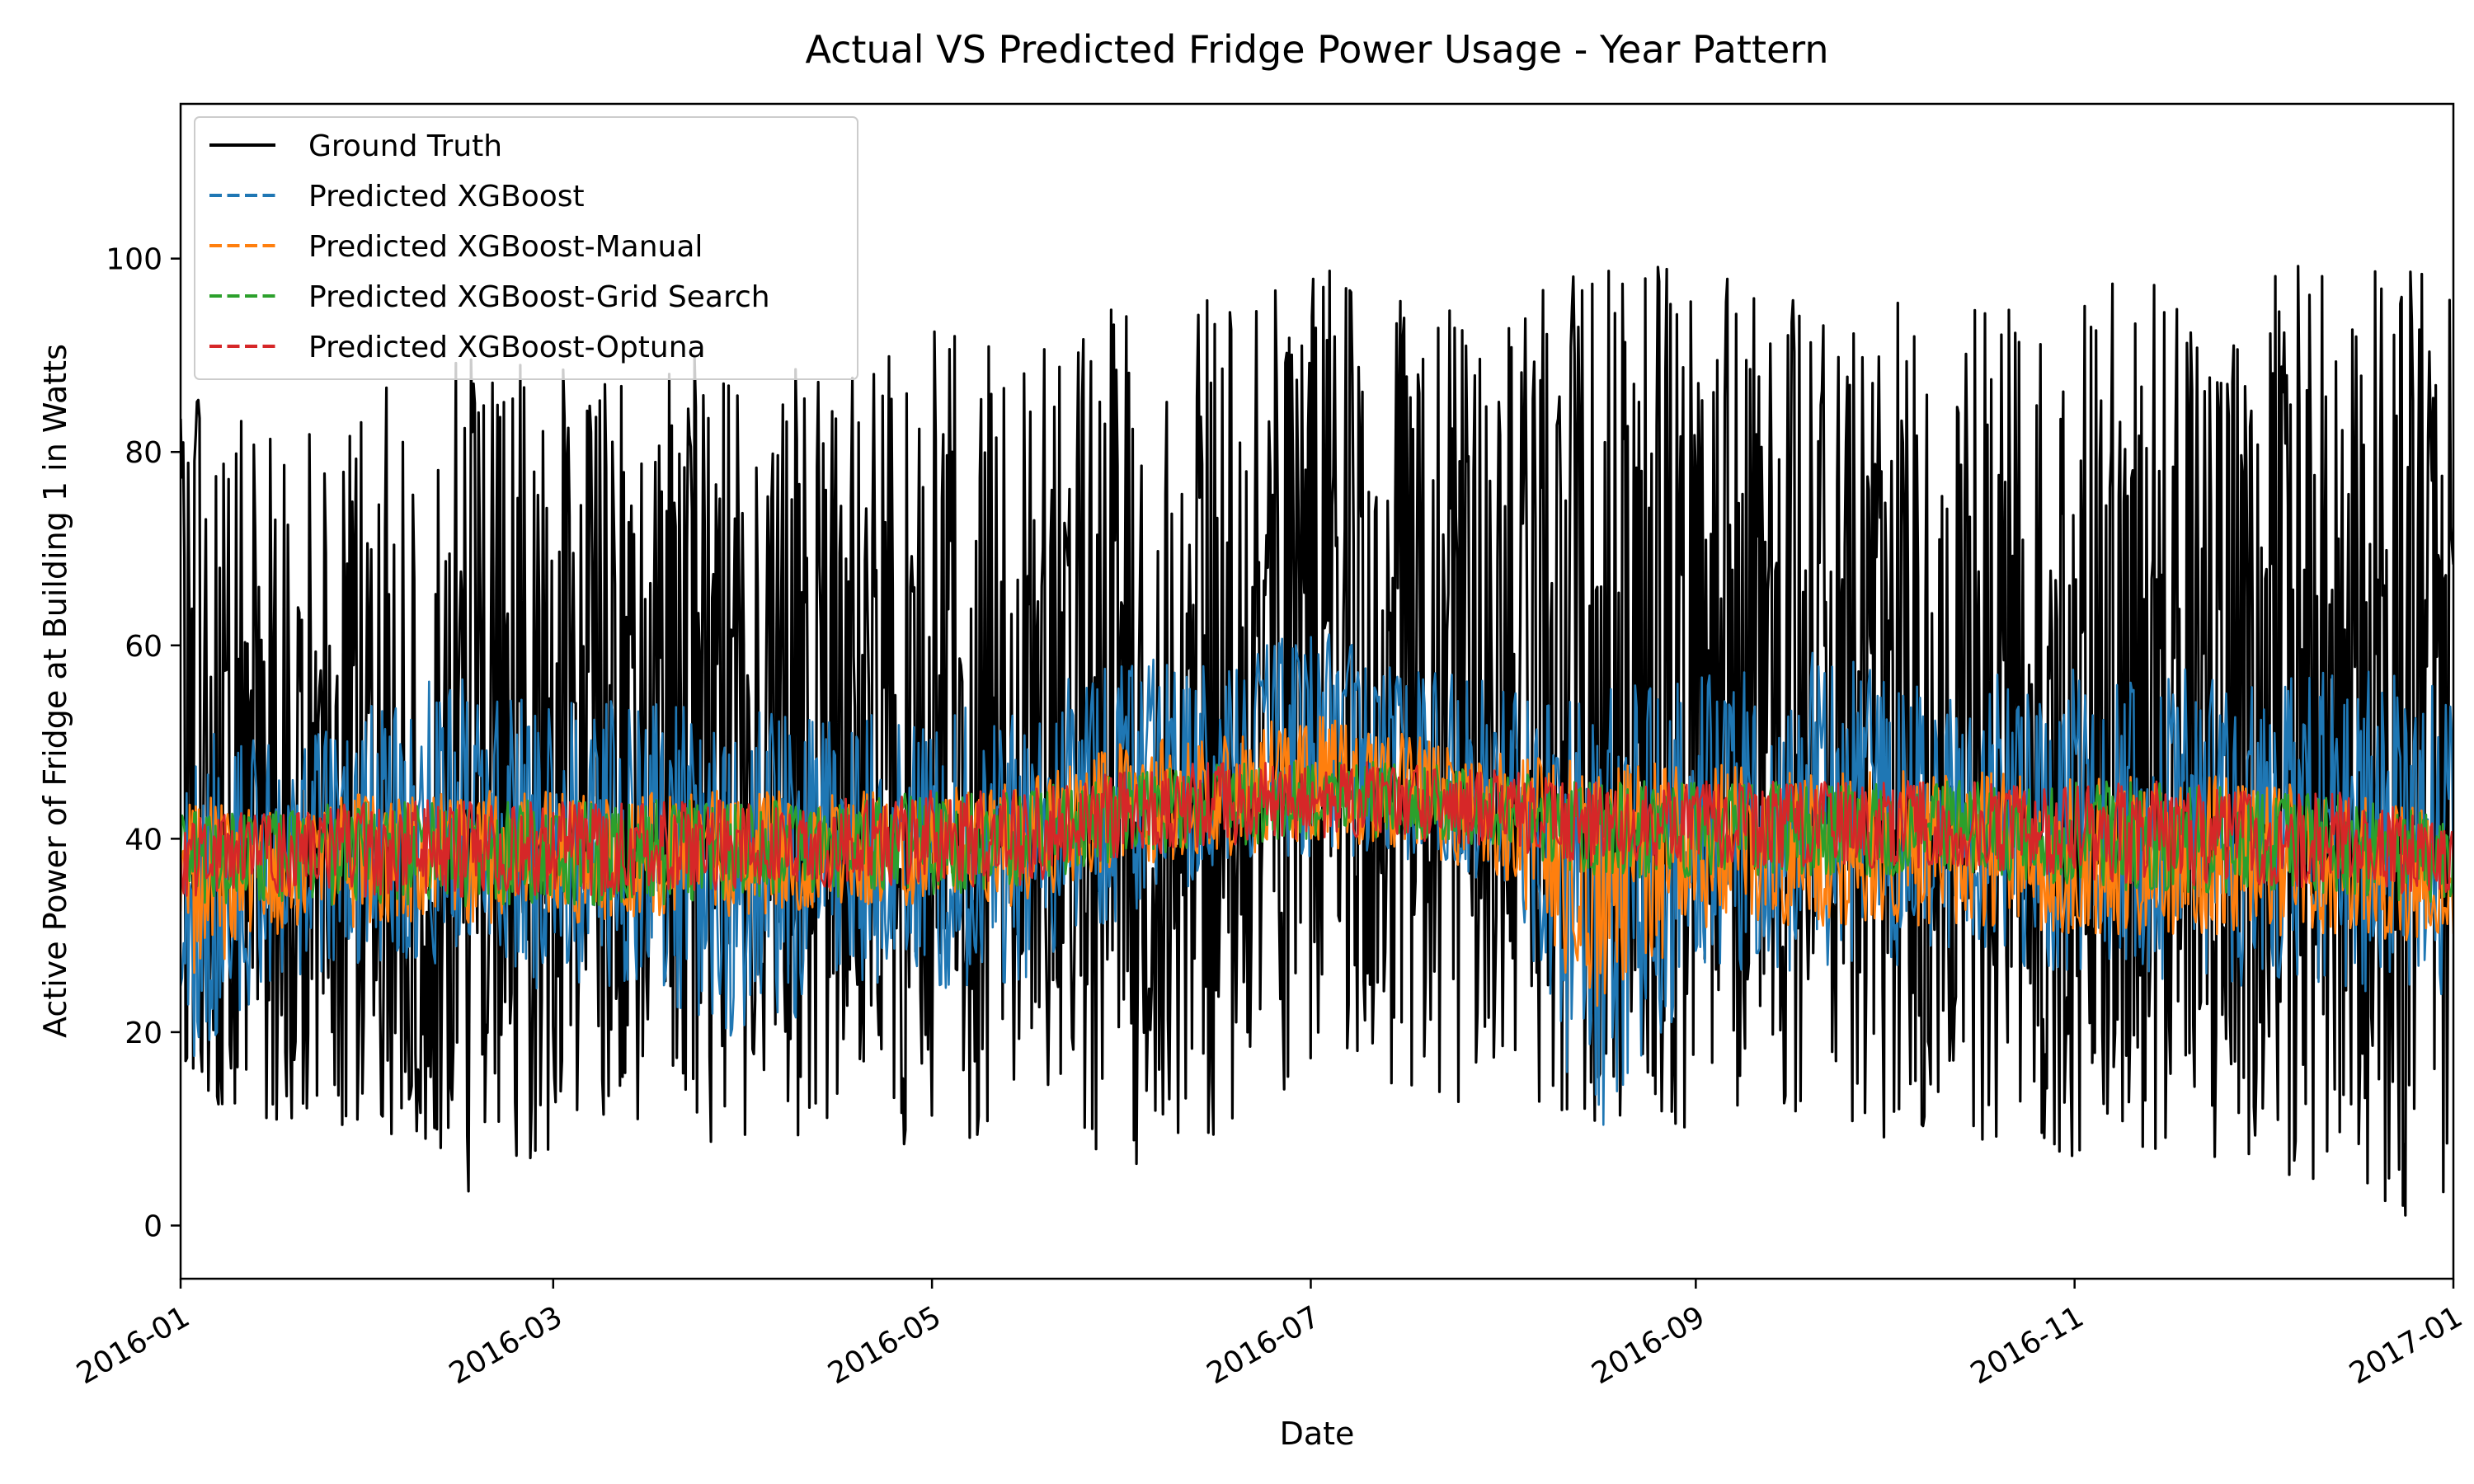 The height and width of the screenshot is (1484, 2474). What do you see at coordinates (539, 297) in the screenshot?
I see `legend-entry: Predicted XGBoost-Grid Search` at bounding box center [539, 297].